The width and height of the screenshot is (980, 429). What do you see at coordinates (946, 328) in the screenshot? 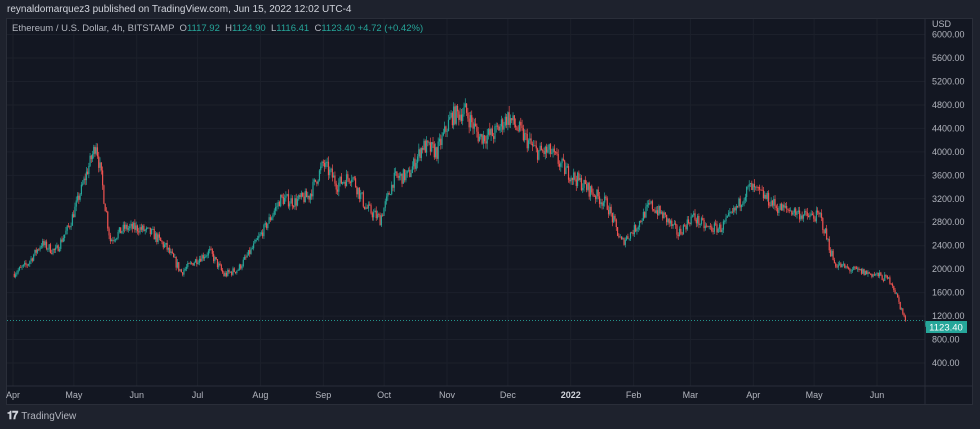
I see `last-price-label: 1123.40` at bounding box center [946, 328].